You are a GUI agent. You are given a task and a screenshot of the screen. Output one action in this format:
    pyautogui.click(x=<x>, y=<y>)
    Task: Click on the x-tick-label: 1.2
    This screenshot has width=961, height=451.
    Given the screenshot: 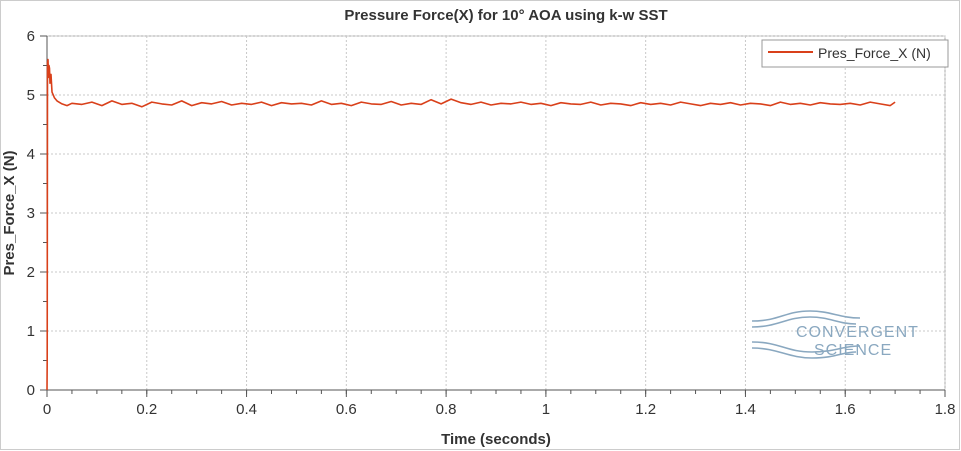 What is the action you would take?
    pyautogui.click(x=645, y=409)
    